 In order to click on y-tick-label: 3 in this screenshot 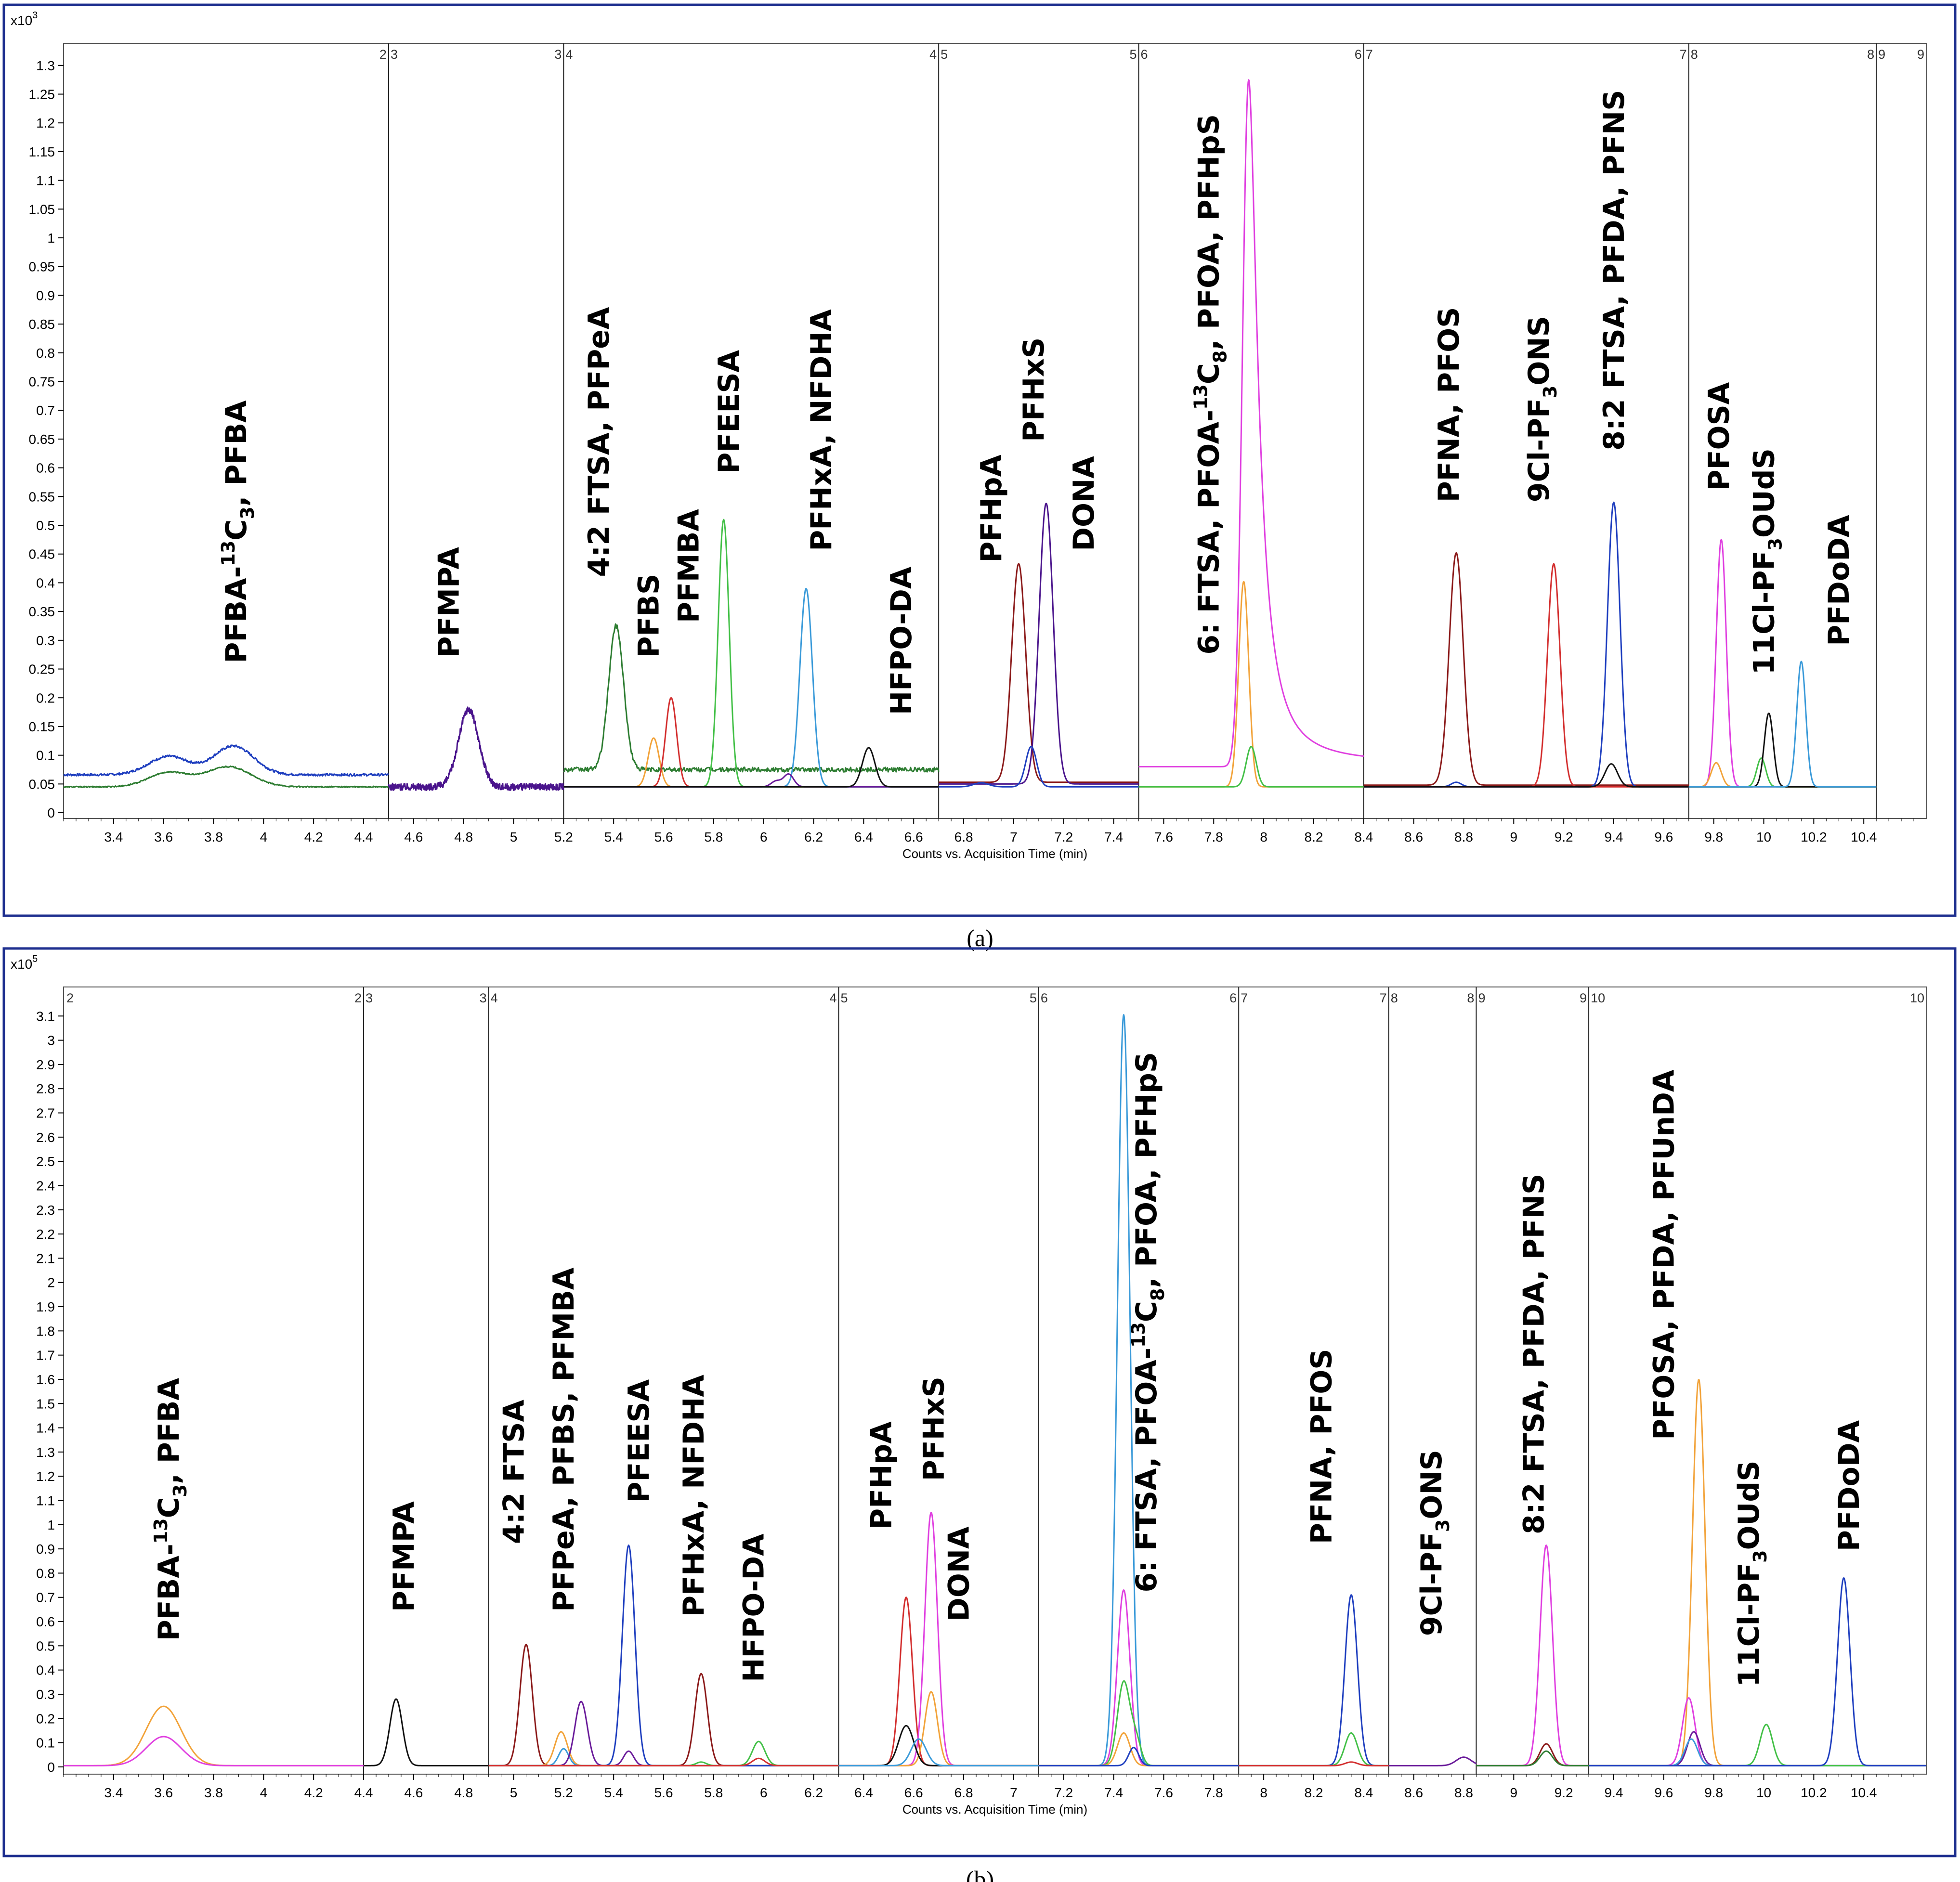, I will do `click(51, 1040)`.